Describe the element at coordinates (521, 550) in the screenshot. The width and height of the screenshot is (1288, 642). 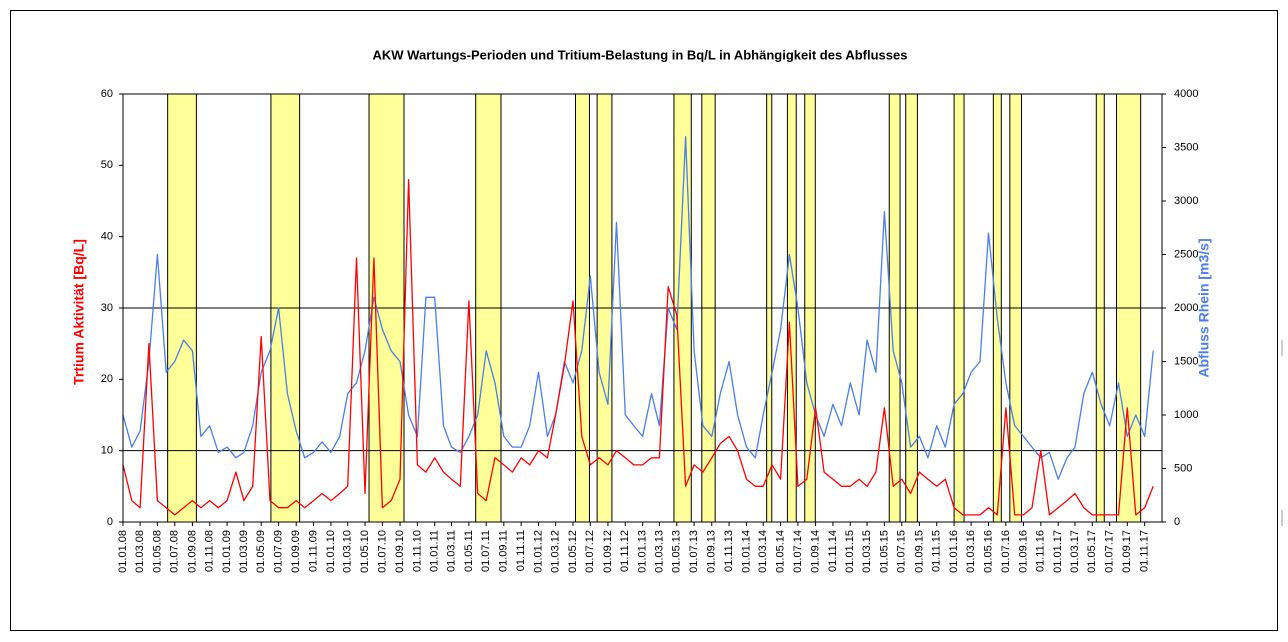
I see `x-tick-label: 01.11.11` at that location.